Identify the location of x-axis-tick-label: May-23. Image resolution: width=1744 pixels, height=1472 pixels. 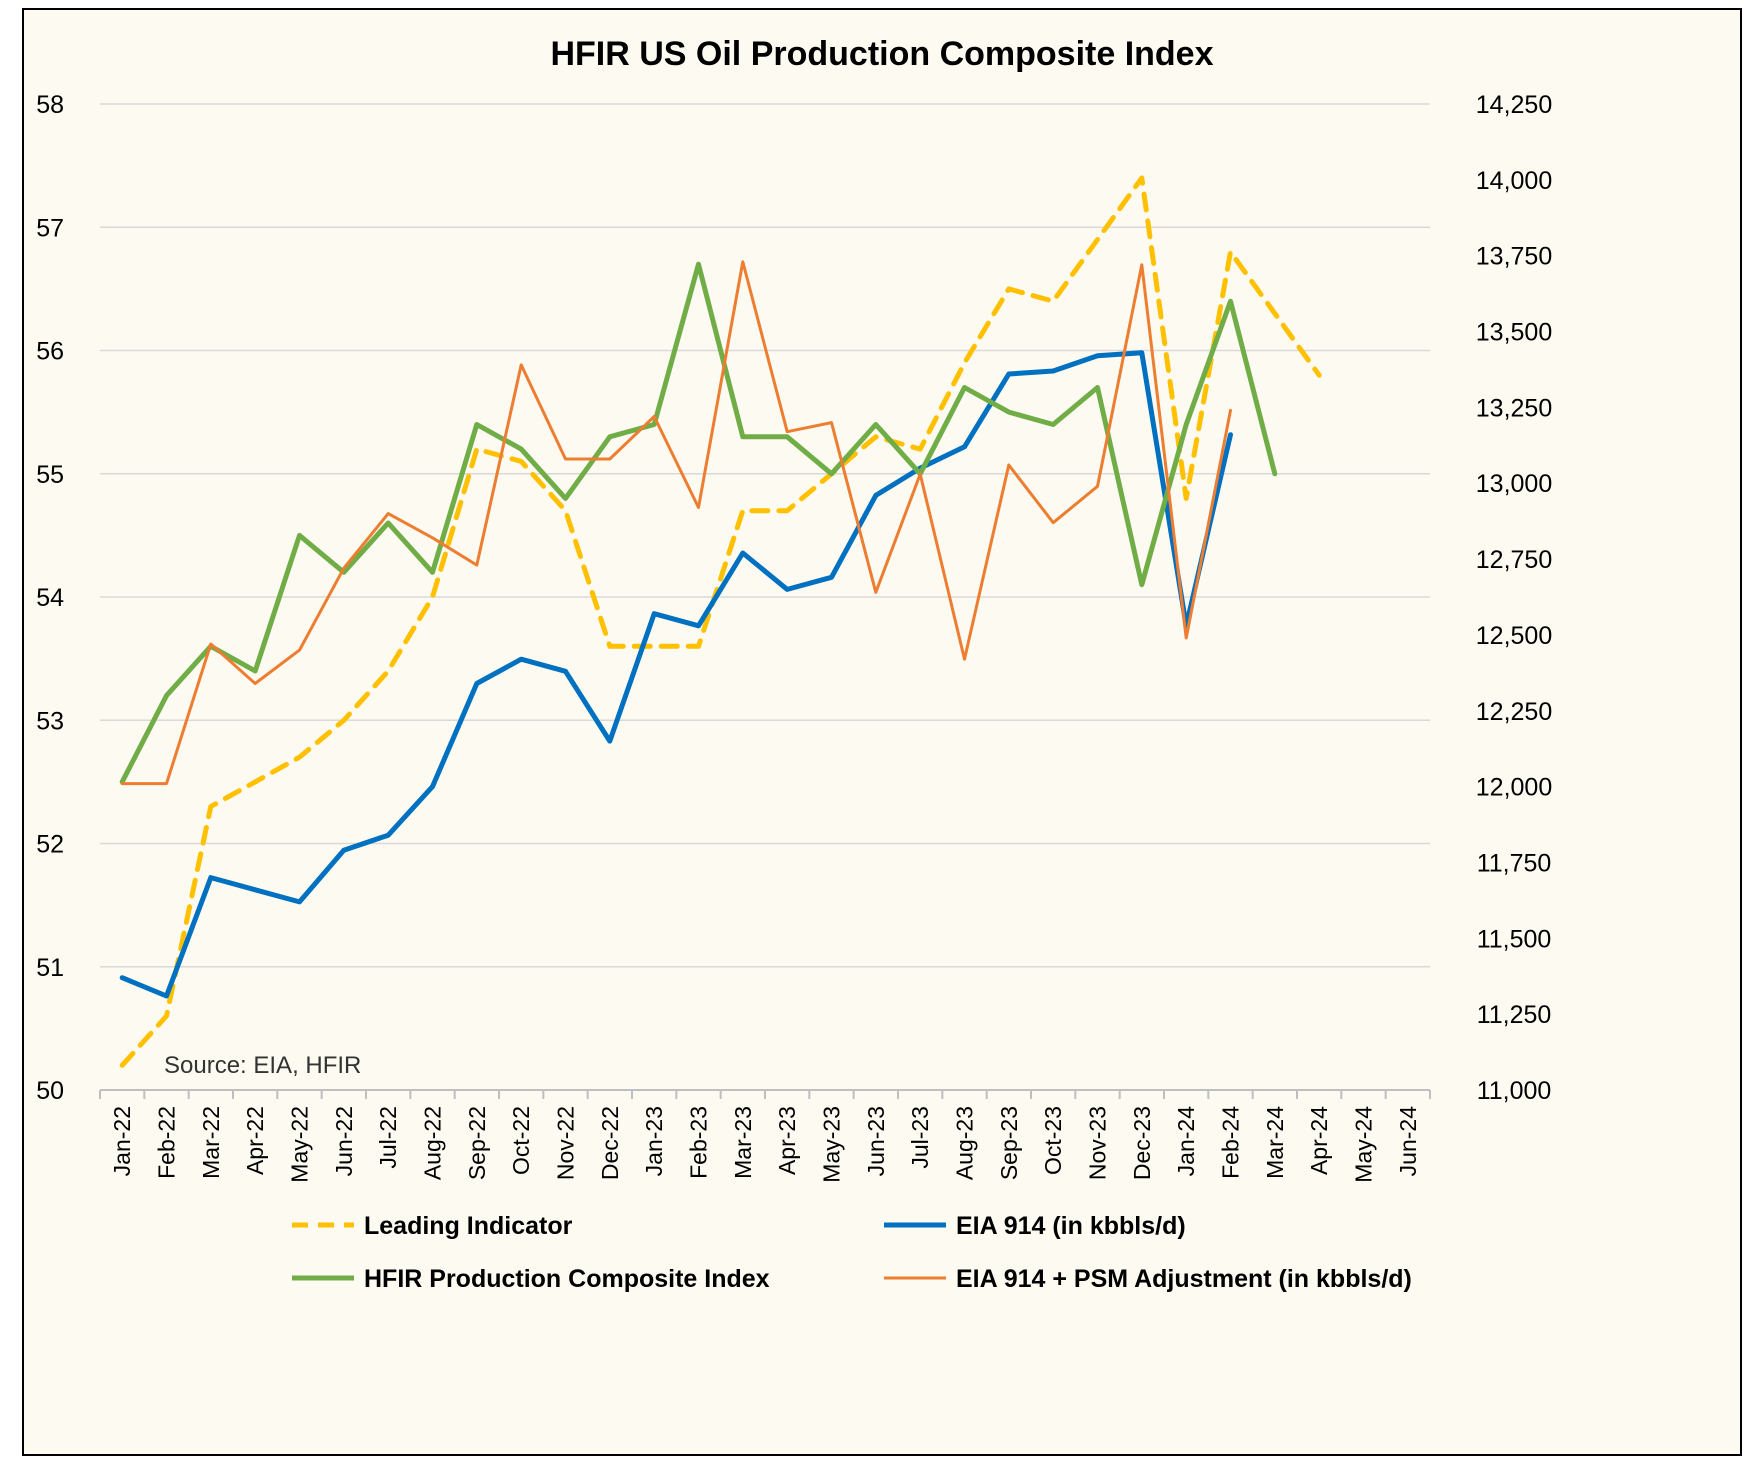
(832, 1144).